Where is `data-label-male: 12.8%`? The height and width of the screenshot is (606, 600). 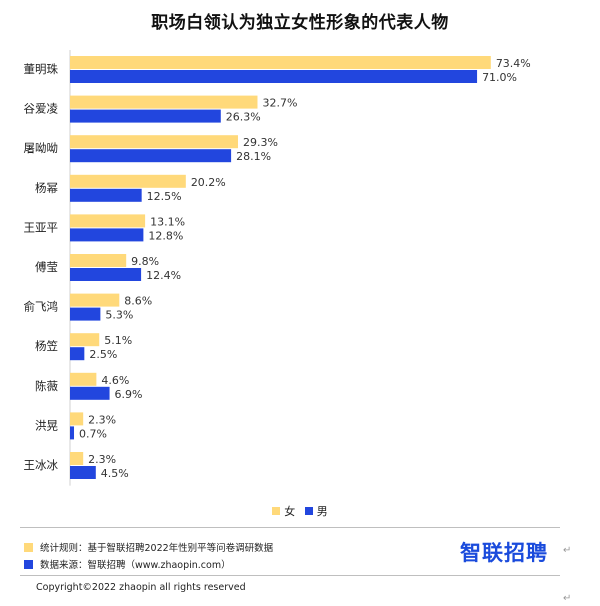 data-label-male: 12.8% is located at coordinates (165, 235).